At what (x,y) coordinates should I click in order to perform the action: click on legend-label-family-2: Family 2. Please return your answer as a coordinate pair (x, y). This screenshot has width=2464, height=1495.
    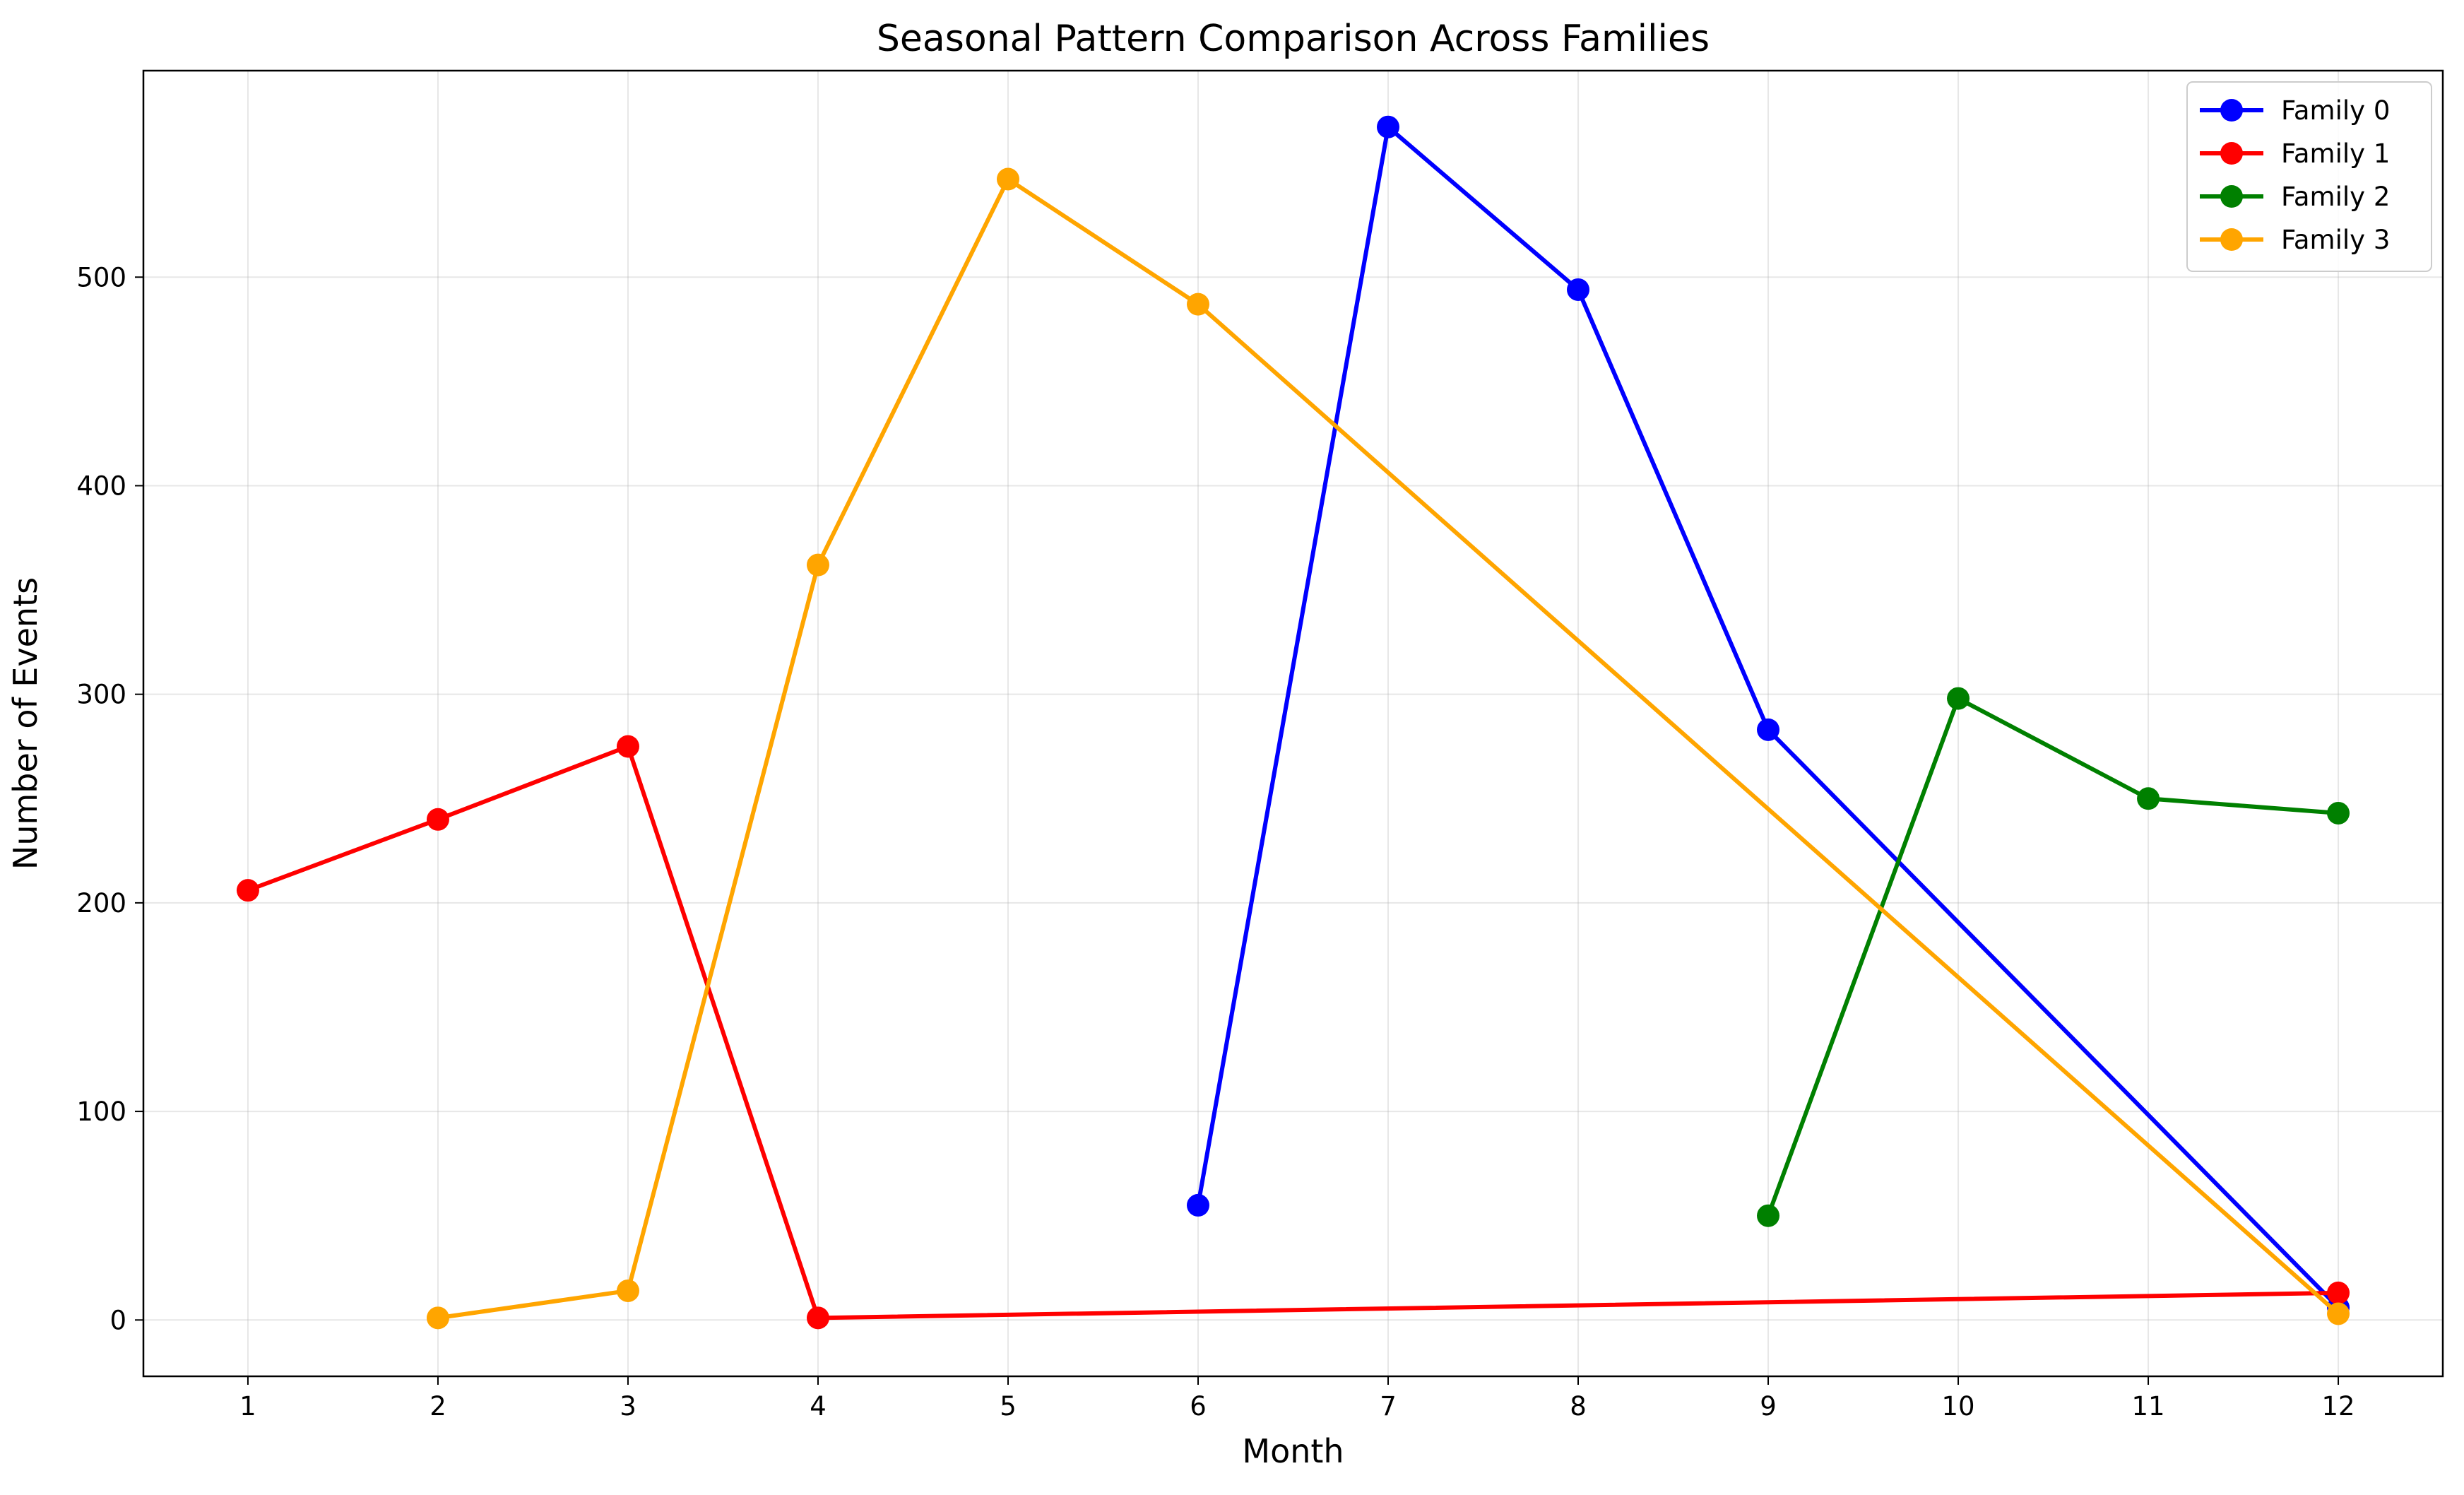
    Looking at the image, I should click on (2335, 197).